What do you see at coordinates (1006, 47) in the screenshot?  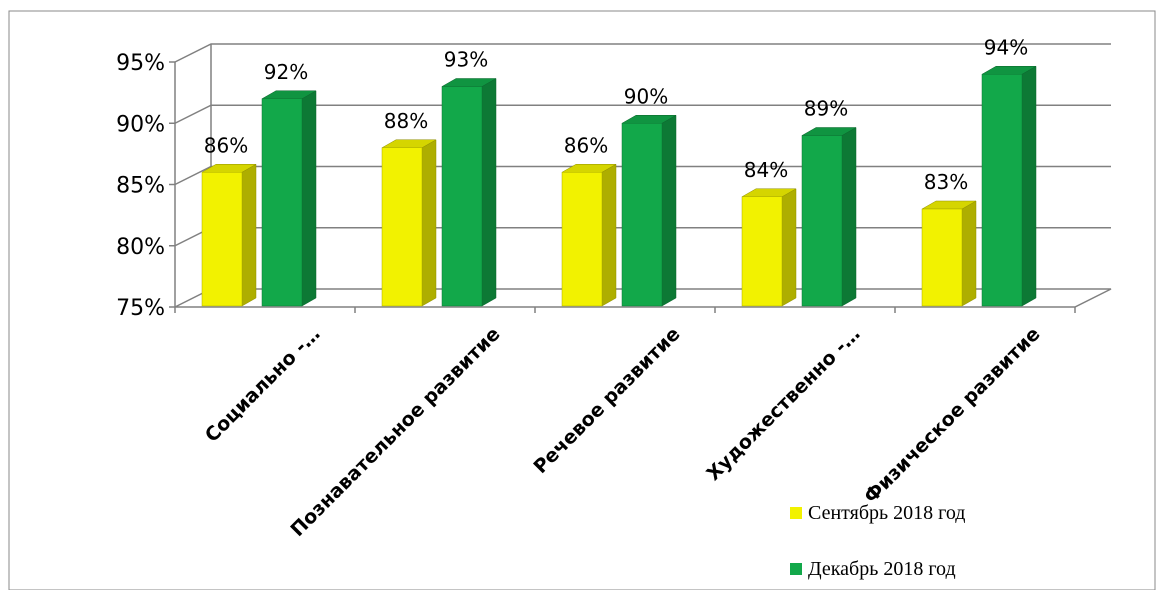 I see `data-label: 94%` at bounding box center [1006, 47].